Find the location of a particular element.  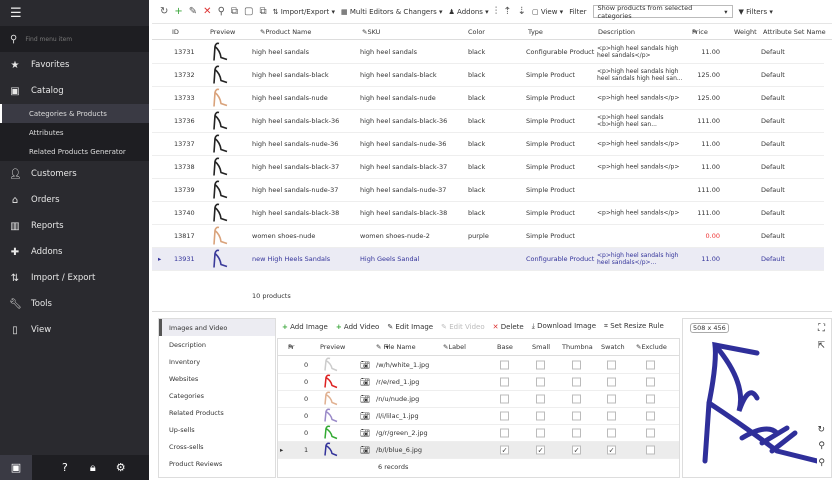

tab-cross-sells: Cross-sells is located at coordinates (186, 446).